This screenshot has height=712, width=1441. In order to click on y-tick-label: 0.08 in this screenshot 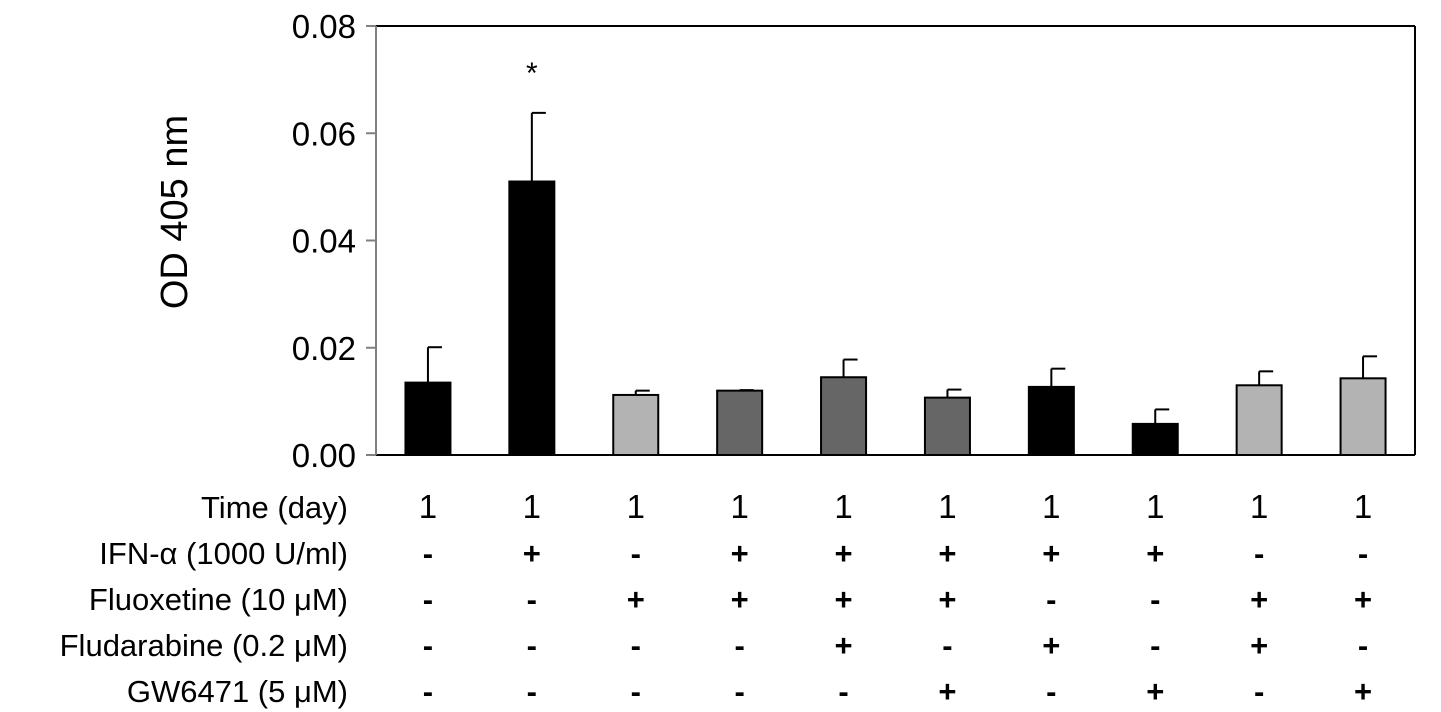, I will do `click(324, 26)`.